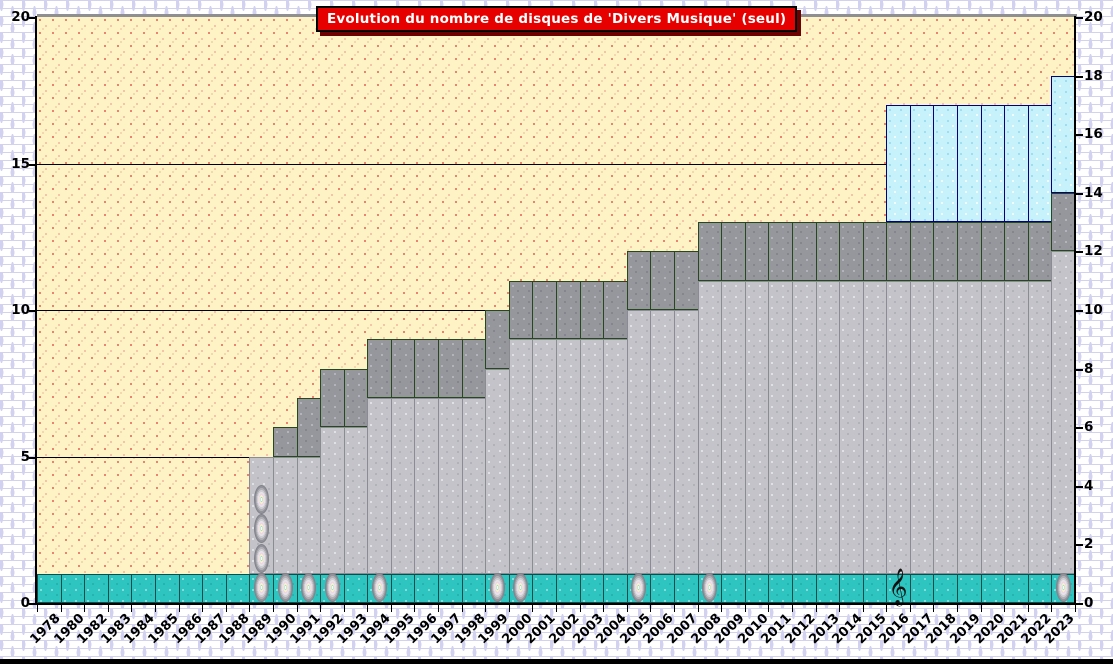 This screenshot has width=1113, height=664. What do you see at coordinates (450, 588) in the screenshot?
I see `bar-segment-teal-base-band-1997` at bounding box center [450, 588].